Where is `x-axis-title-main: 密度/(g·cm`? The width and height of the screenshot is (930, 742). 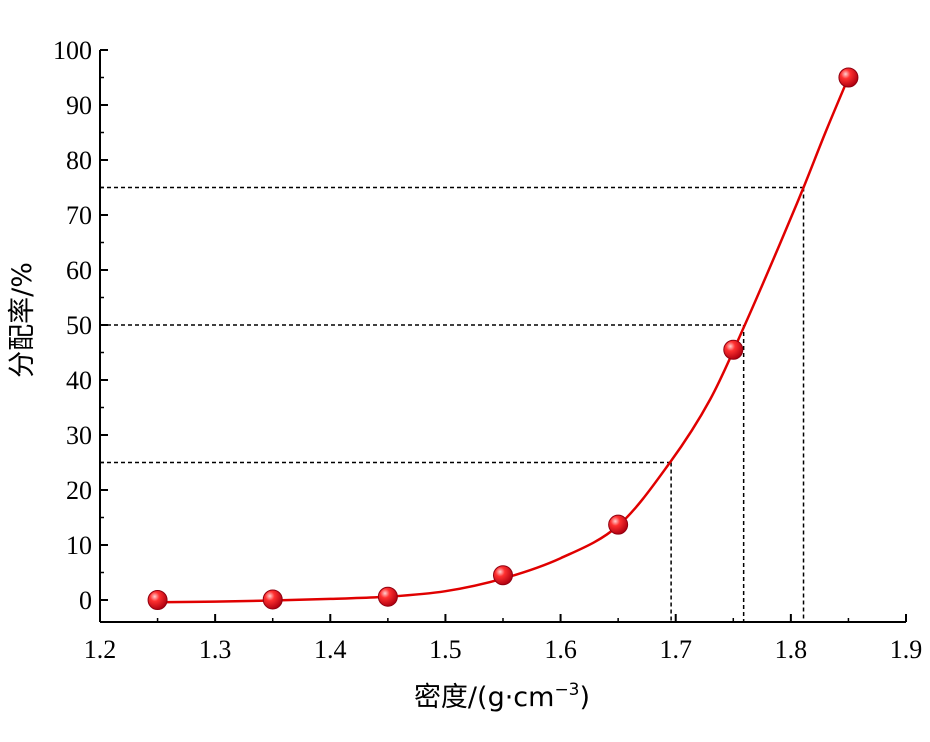 x-axis-title-main: 密度/(g·cm is located at coordinates (484, 697).